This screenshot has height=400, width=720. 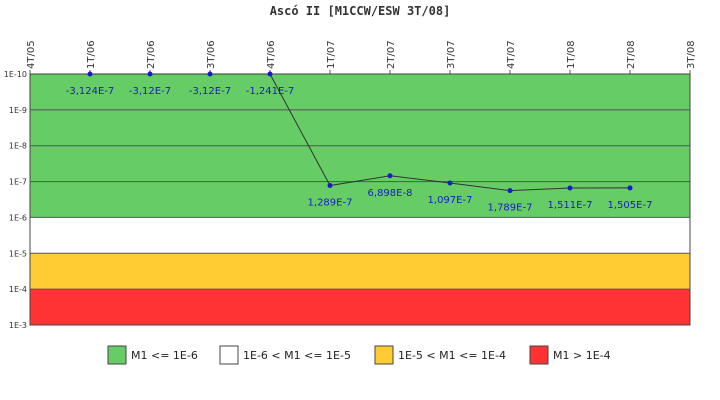 I want to click on chart-title: Ascó II [M1CCW/ESW 3T/08], so click(x=360, y=11).